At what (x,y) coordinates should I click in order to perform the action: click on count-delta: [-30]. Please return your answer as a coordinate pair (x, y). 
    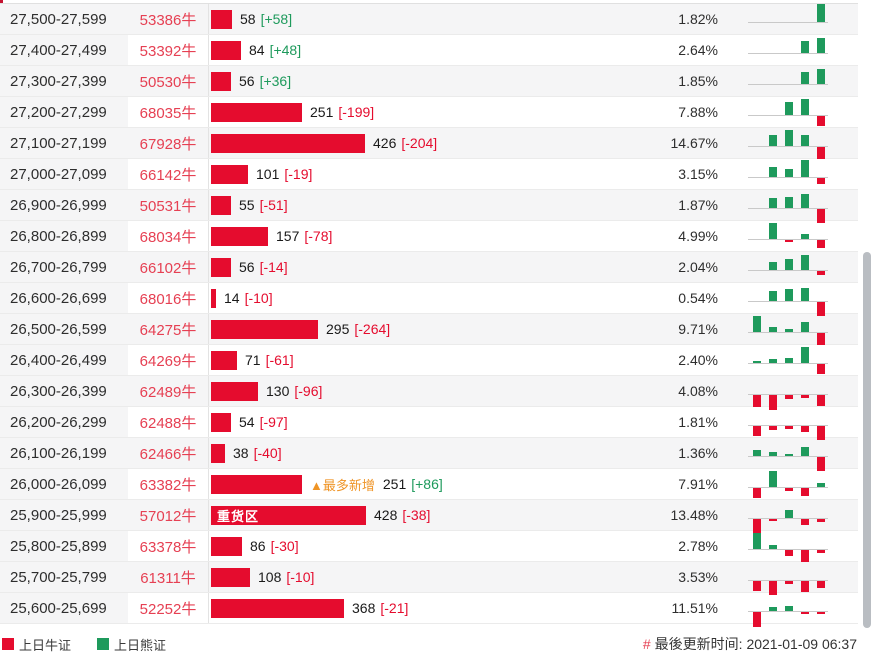
    Looking at the image, I should click on (284, 546).